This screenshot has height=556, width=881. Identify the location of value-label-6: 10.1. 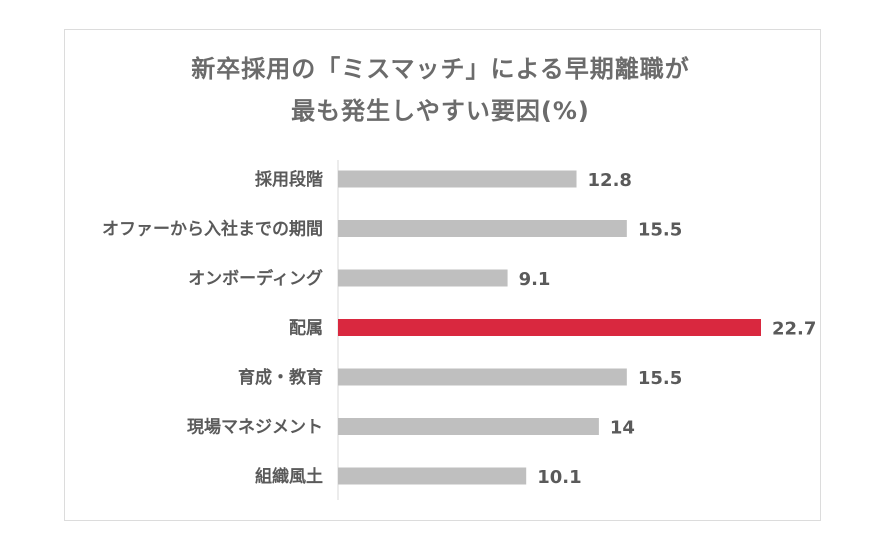
(559, 477).